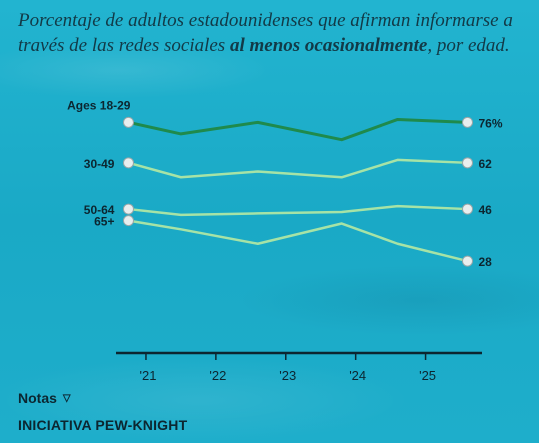 The width and height of the screenshot is (539, 443). What do you see at coordinates (287, 375) in the screenshot?
I see `x-tick-label: '23` at bounding box center [287, 375].